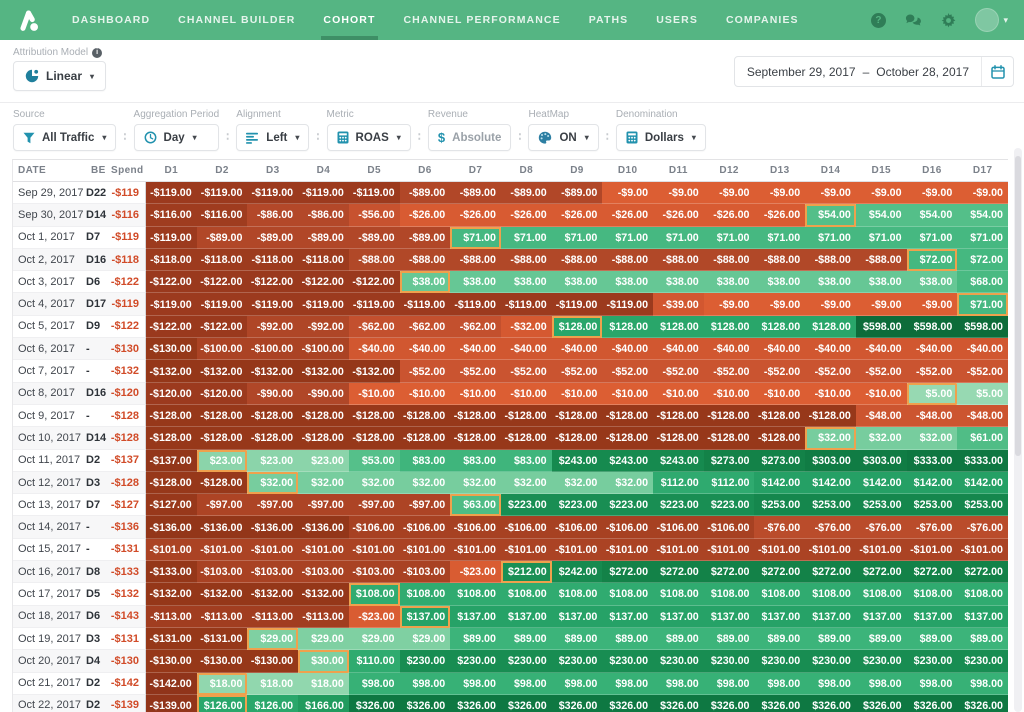 This screenshot has height=712, width=1024. Describe the element at coordinates (277, 137) in the screenshot. I see `filter-value: Left` at that location.